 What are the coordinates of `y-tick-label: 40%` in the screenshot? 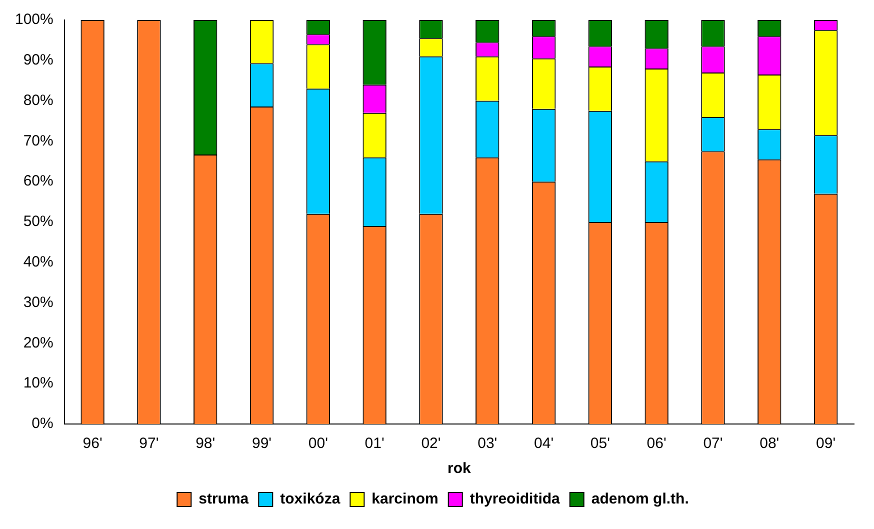 It's located at (38, 262).